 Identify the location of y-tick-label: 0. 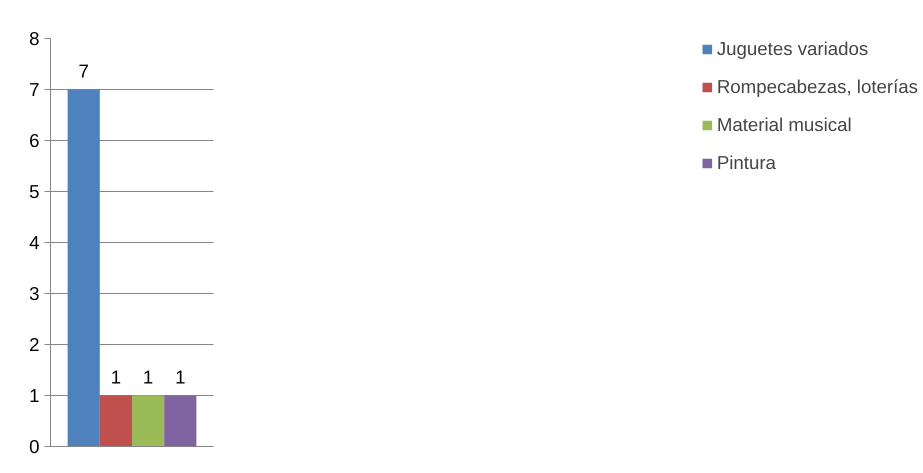
(34, 446).